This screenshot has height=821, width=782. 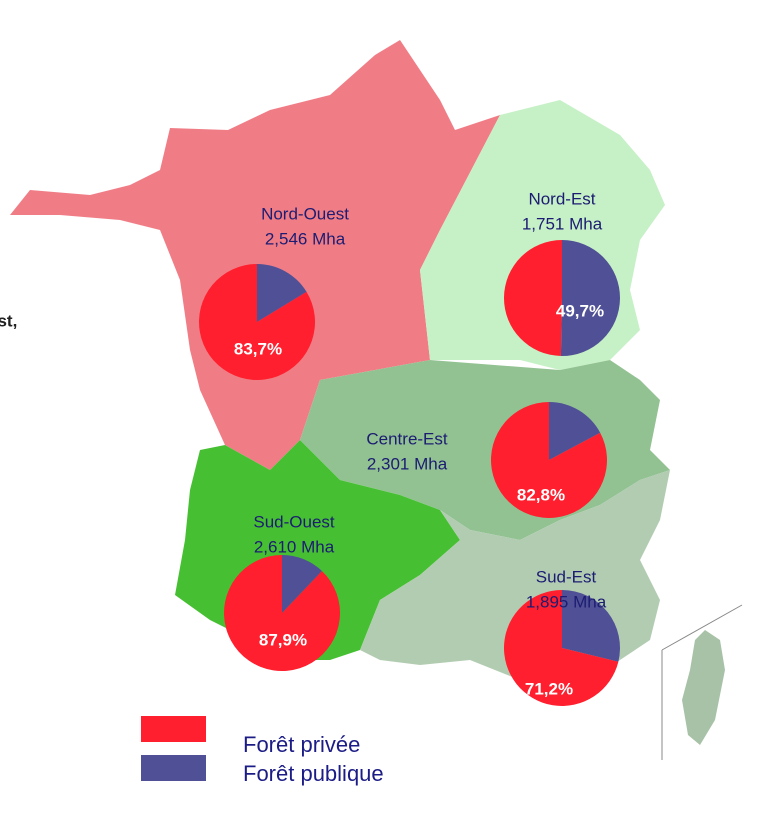 I want to click on value-label: 83,7%, so click(x=258, y=348).